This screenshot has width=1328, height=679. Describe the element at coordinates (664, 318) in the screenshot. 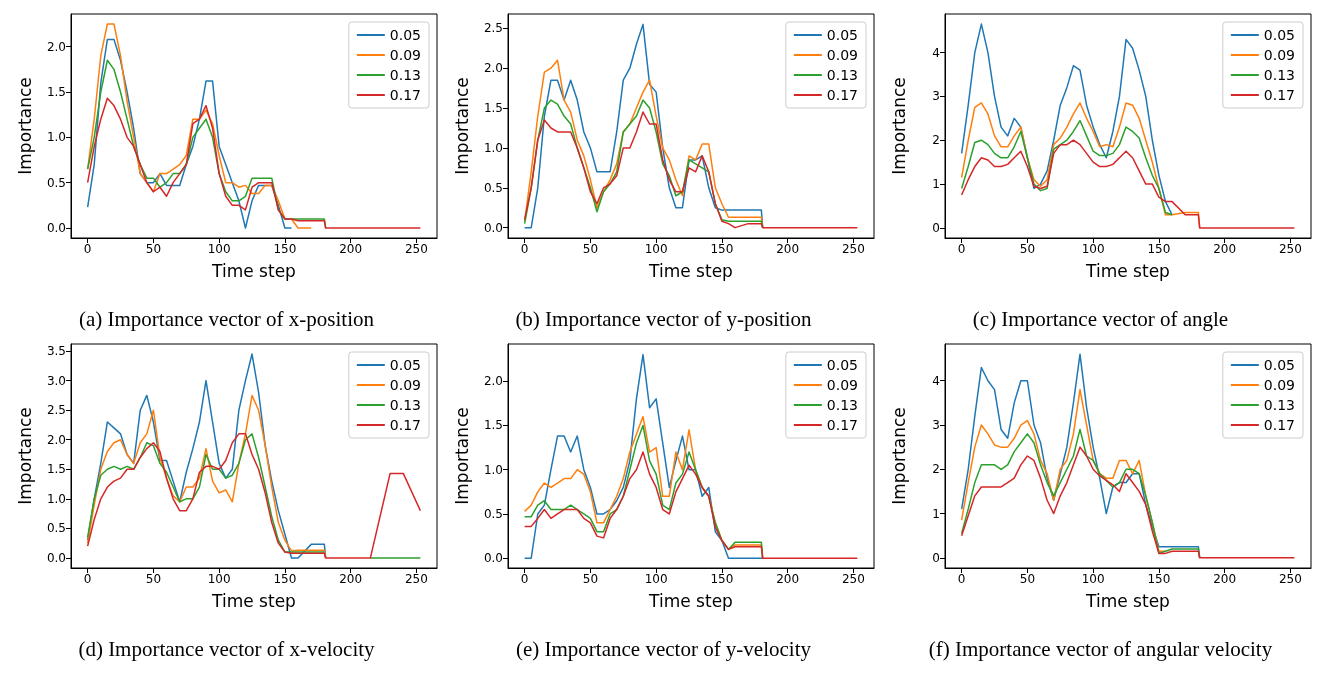

I see `text: (b) Importance vector of y-position` at that location.